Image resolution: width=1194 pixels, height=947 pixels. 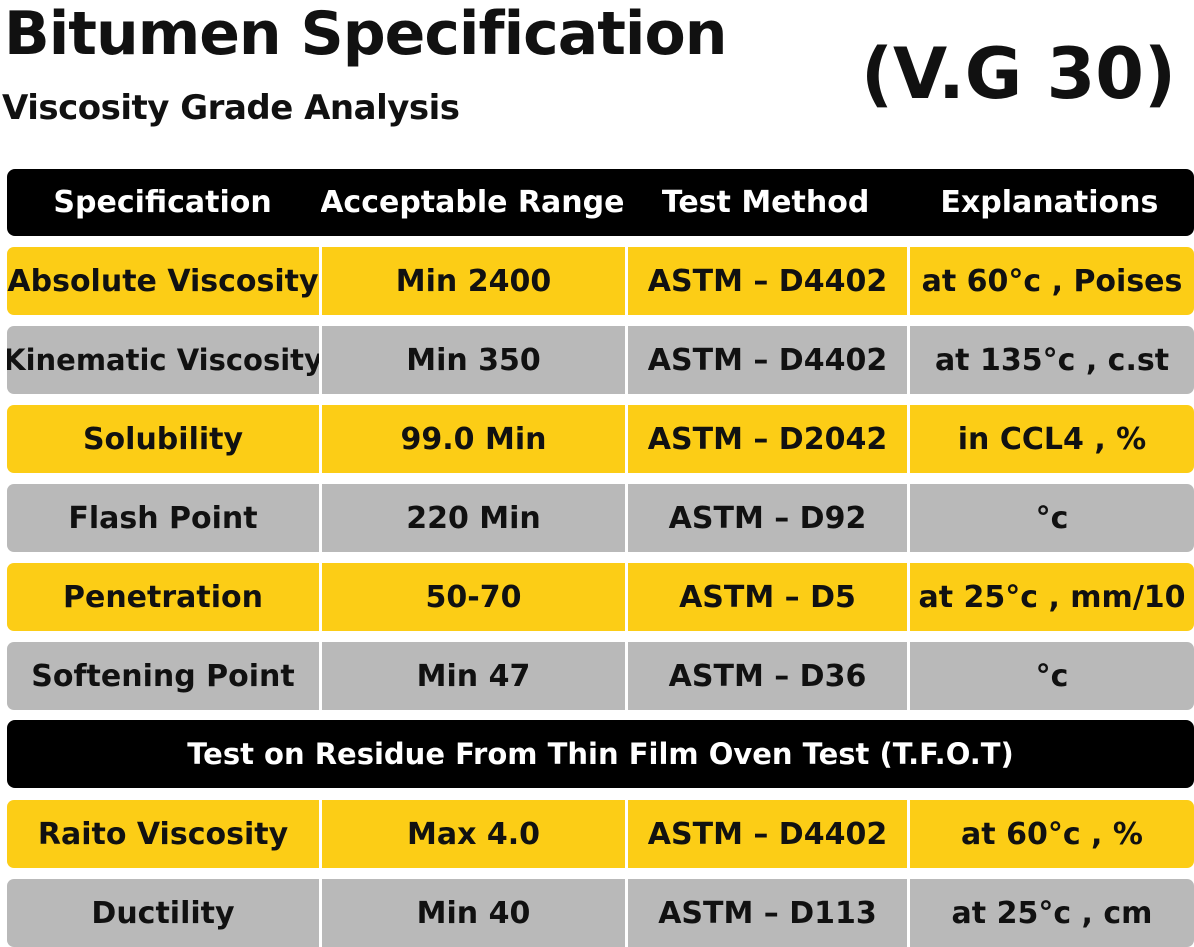 What do you see at coordinates (767, 913) in the screenshot?
I see `cell-test-method: ASTM – D113` at bounding box center [767, 913].